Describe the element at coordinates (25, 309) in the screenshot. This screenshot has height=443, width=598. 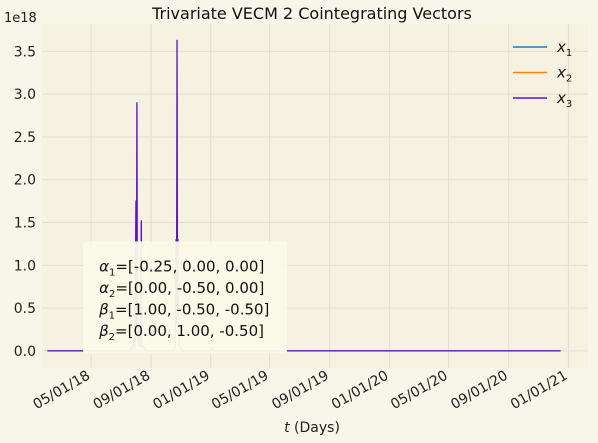
I see `y-tick-label: 0.5` at that location.